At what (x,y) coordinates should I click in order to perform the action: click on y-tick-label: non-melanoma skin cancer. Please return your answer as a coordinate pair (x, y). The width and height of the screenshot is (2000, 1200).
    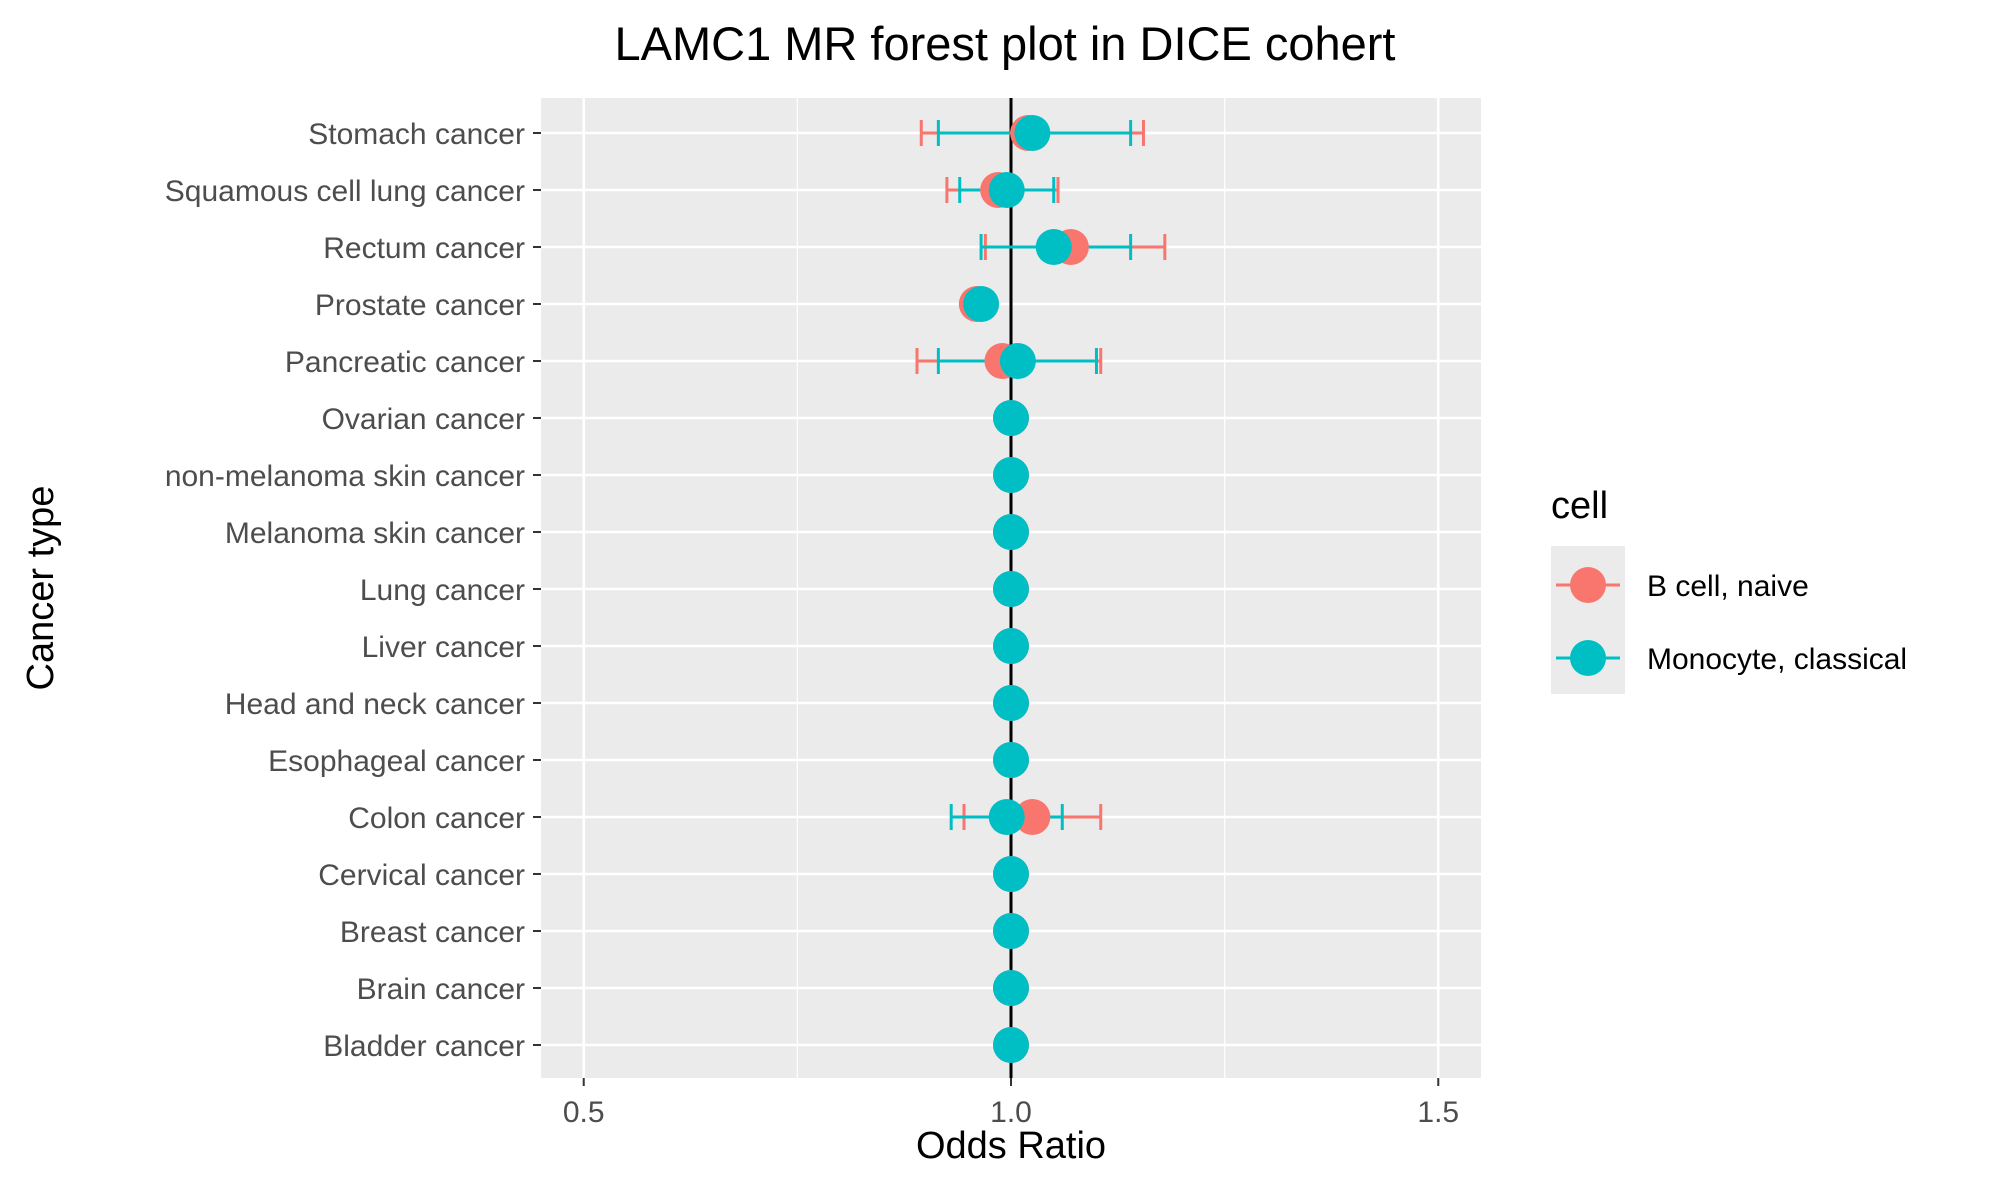
    Looking at the image, I should click on (345, 476).